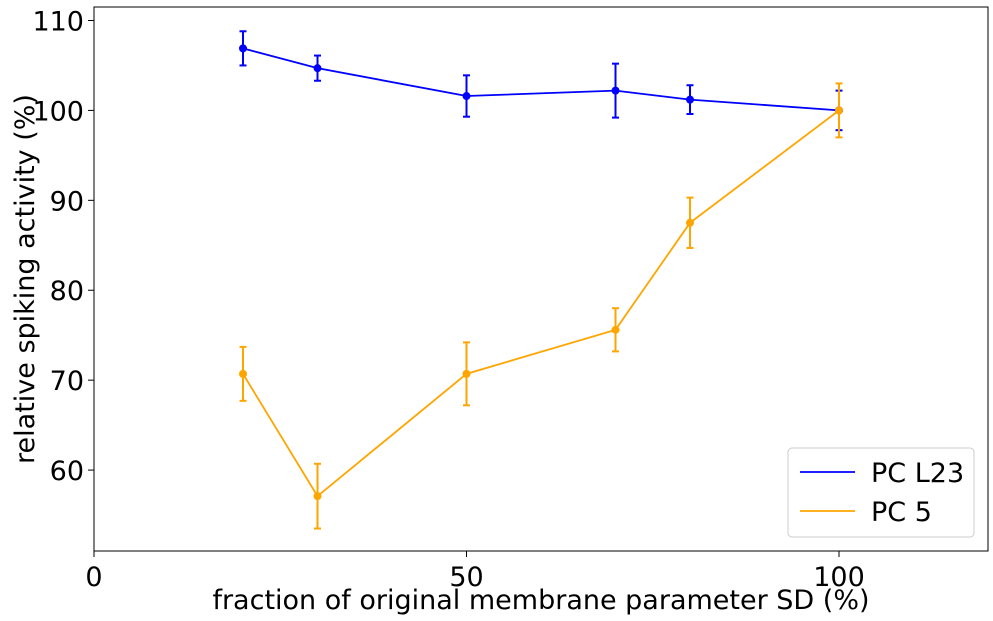 This screenshot has width=993, height=621. Describe the element at coordinates (67, 291) in the screenshot. I see `y-tick-label: 80` at that location.